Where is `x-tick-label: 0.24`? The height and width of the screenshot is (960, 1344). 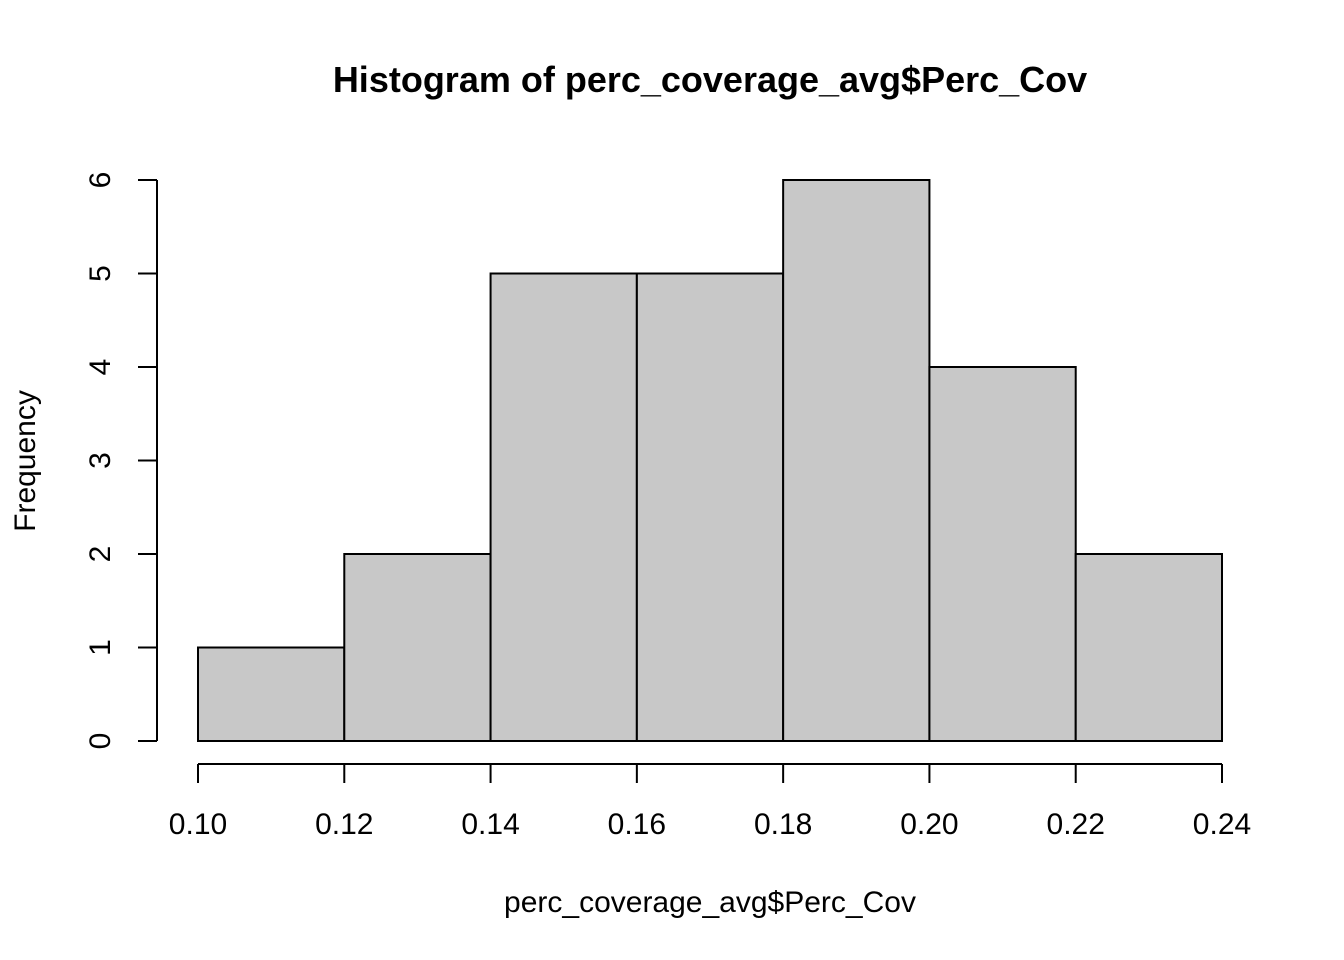
x-tick-label: 0.24 is located at coordinates (1222, 824).